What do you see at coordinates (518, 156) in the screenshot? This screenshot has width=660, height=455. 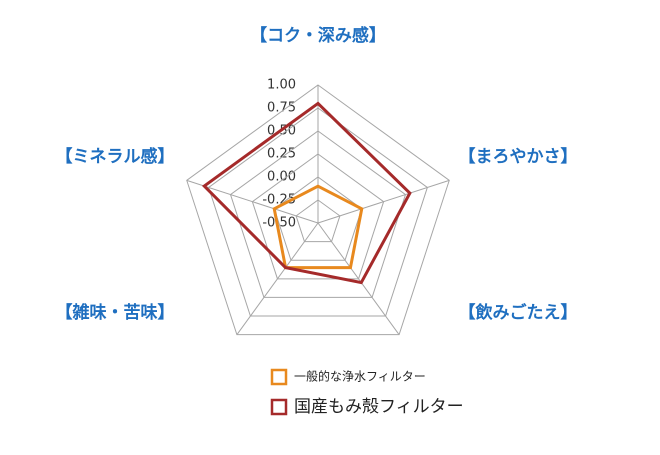 I see `category-label: 【まろやかさ】` at bounding box center [518, 156].